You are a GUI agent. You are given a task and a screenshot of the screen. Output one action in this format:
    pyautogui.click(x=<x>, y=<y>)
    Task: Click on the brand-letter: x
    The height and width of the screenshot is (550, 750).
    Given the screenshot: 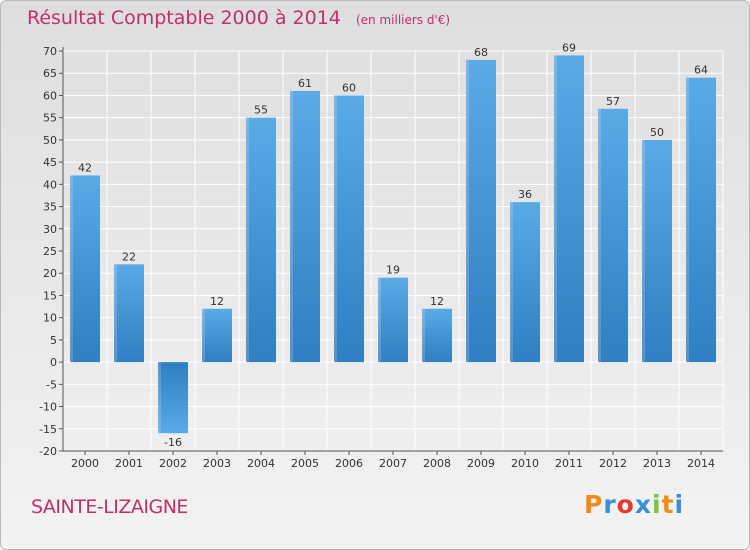 What is the action you would take?
    pyautogui.click(x=643, y=504)
    